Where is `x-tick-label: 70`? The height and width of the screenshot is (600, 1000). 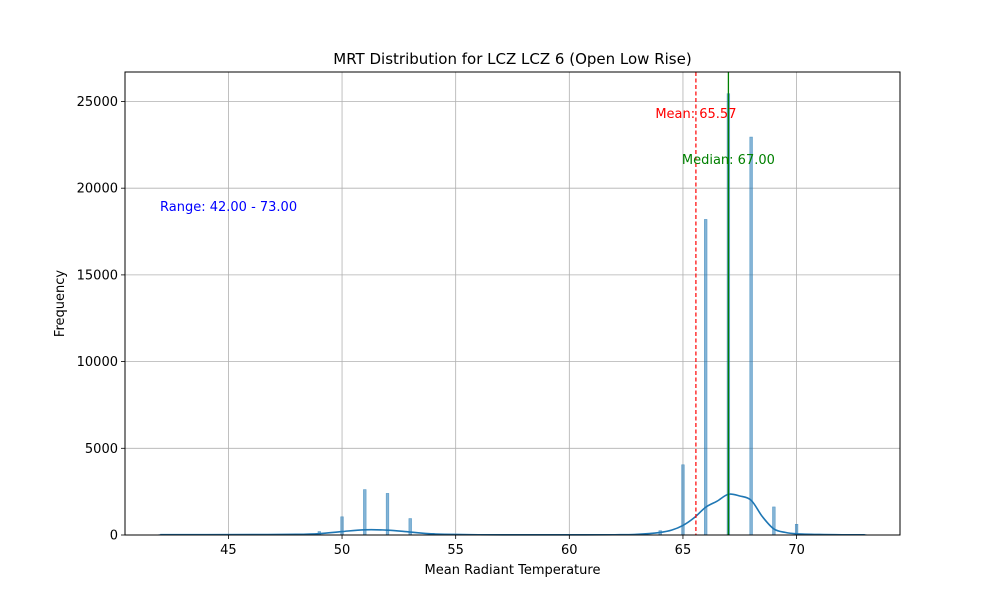 x-tick-label: 70 is located at coordinates (796, 550).